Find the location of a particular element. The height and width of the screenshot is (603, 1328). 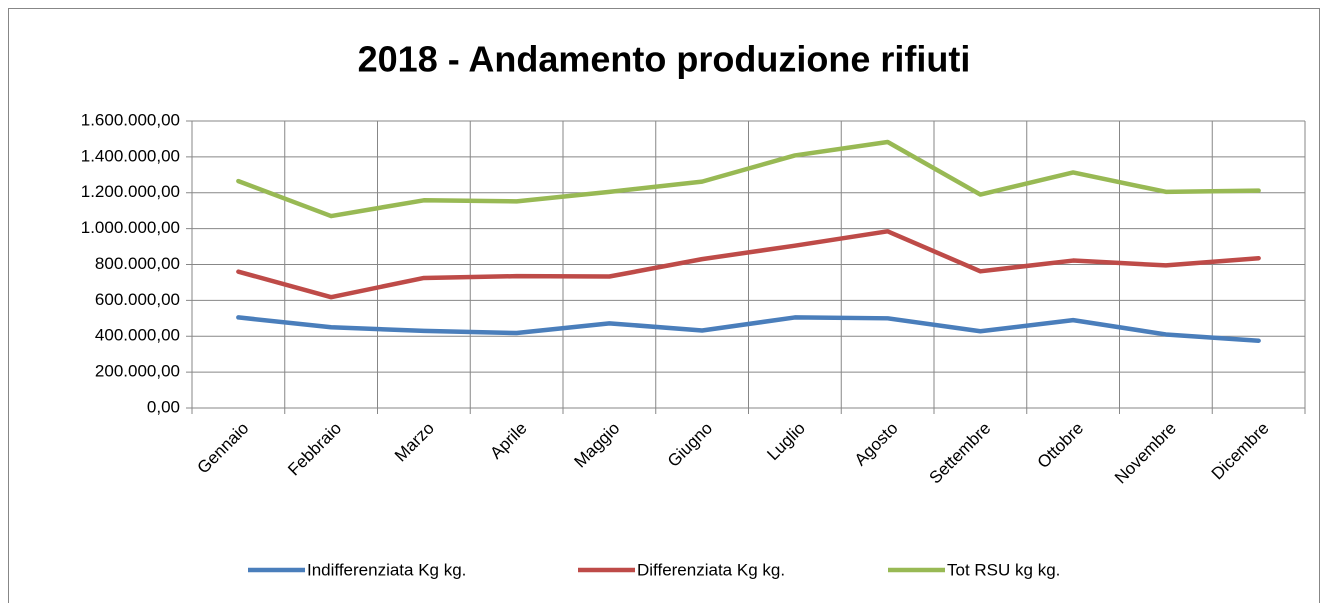

y-tick-label: 600.000,00 is located at coordinates (137, 299).